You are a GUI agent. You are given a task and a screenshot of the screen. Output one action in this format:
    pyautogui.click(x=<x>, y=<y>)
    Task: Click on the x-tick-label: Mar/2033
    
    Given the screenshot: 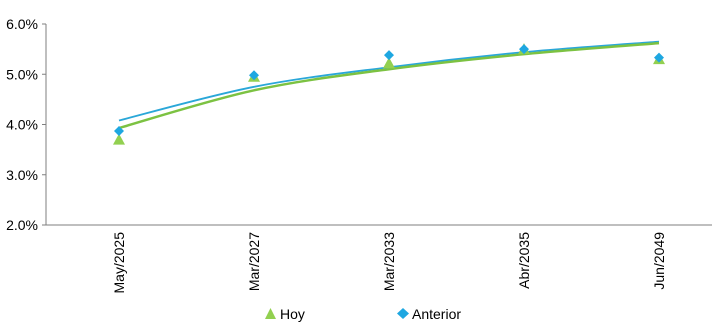 What is the action you would take?
    pyautogui.click(x=389, y=261)
    